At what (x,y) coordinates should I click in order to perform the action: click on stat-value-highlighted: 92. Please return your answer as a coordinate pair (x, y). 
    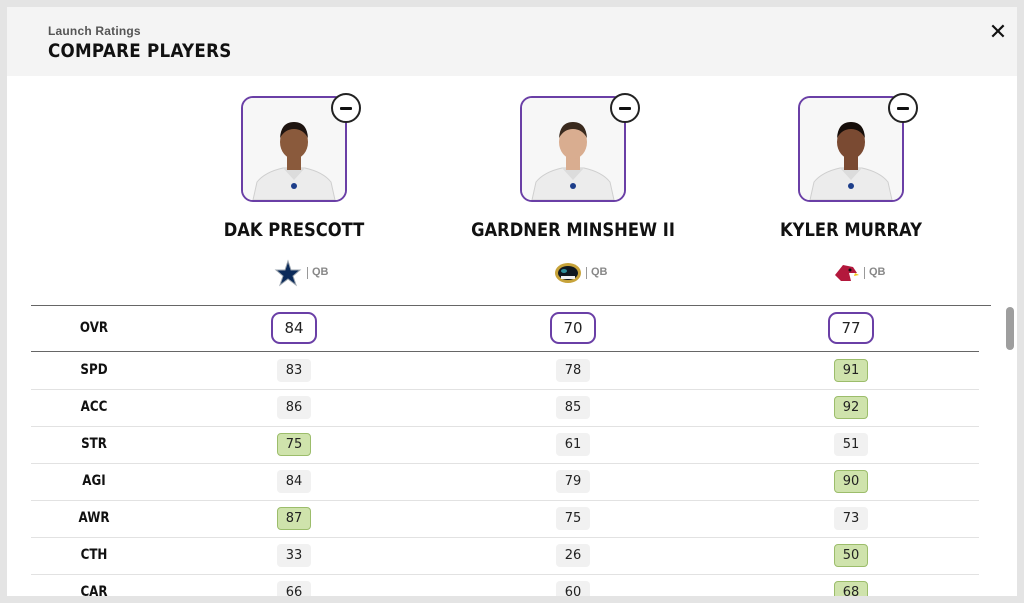
    Looking at the image, I should click on (851, 407).